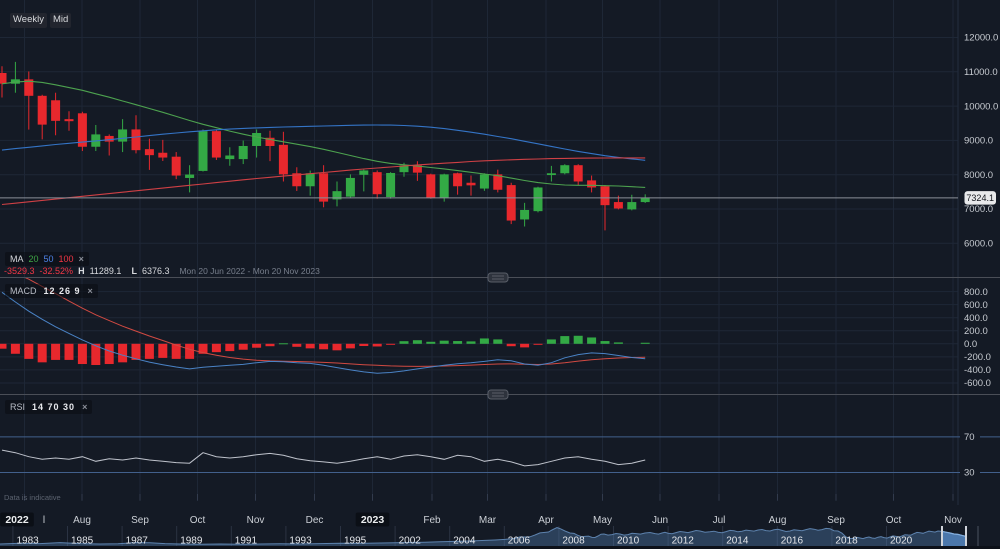 Image resolution: width=1000 pixels, height=549 pixels. Describe the element at coordinates (17, 520) in the screenshot. I see `time-label: 2022` at that location.